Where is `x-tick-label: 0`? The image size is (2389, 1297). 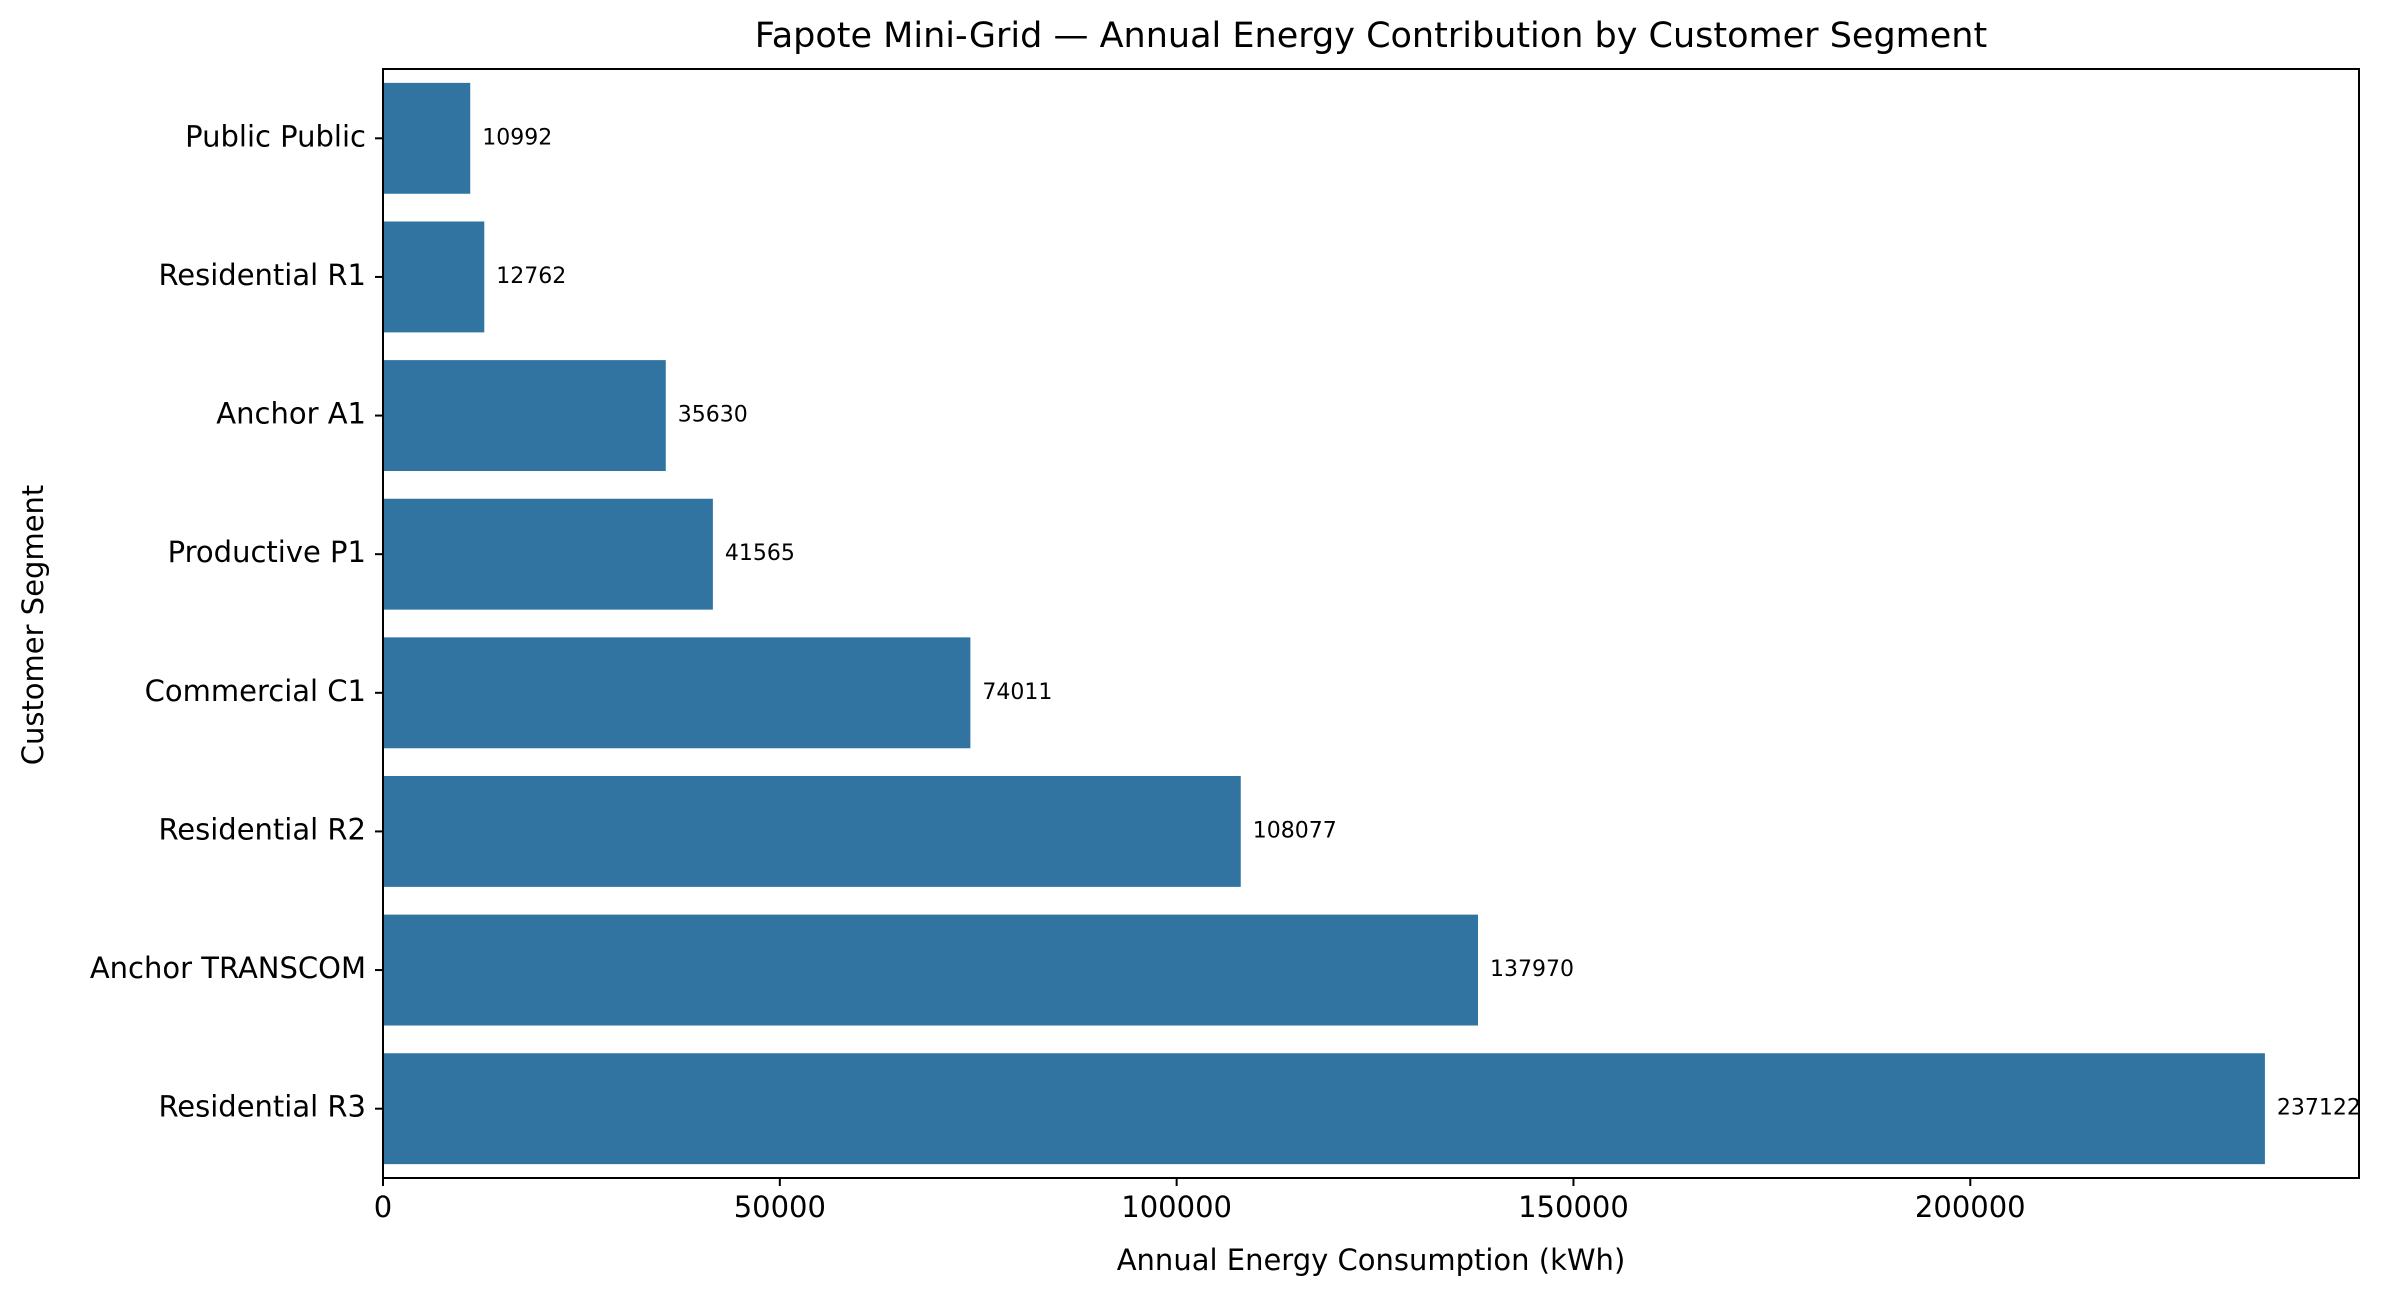 x-tick-label: 0 is located at coordinates (383, 1207).